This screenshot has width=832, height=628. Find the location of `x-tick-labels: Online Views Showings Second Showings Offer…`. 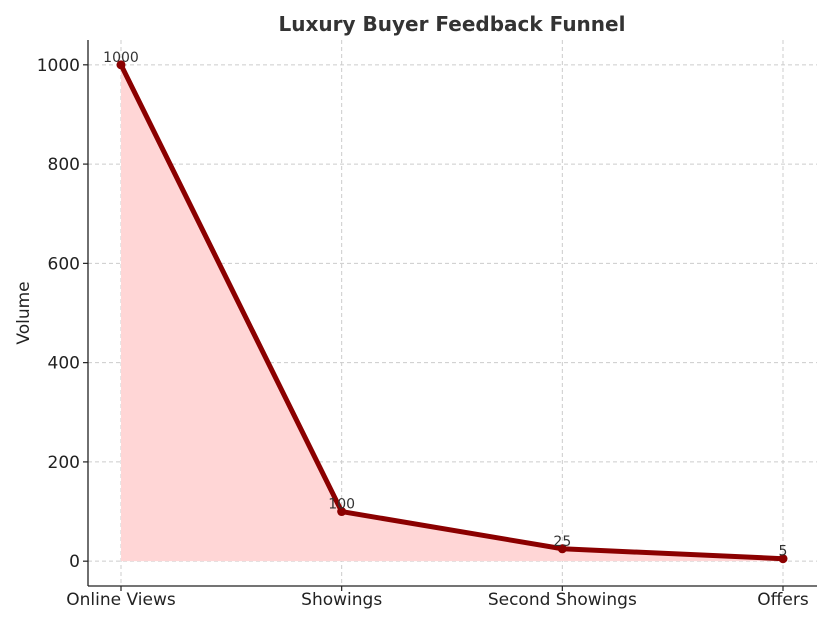

x-tick-labels: Online Views Showings Second Showings Offer… is located at coordinates (437, 600).